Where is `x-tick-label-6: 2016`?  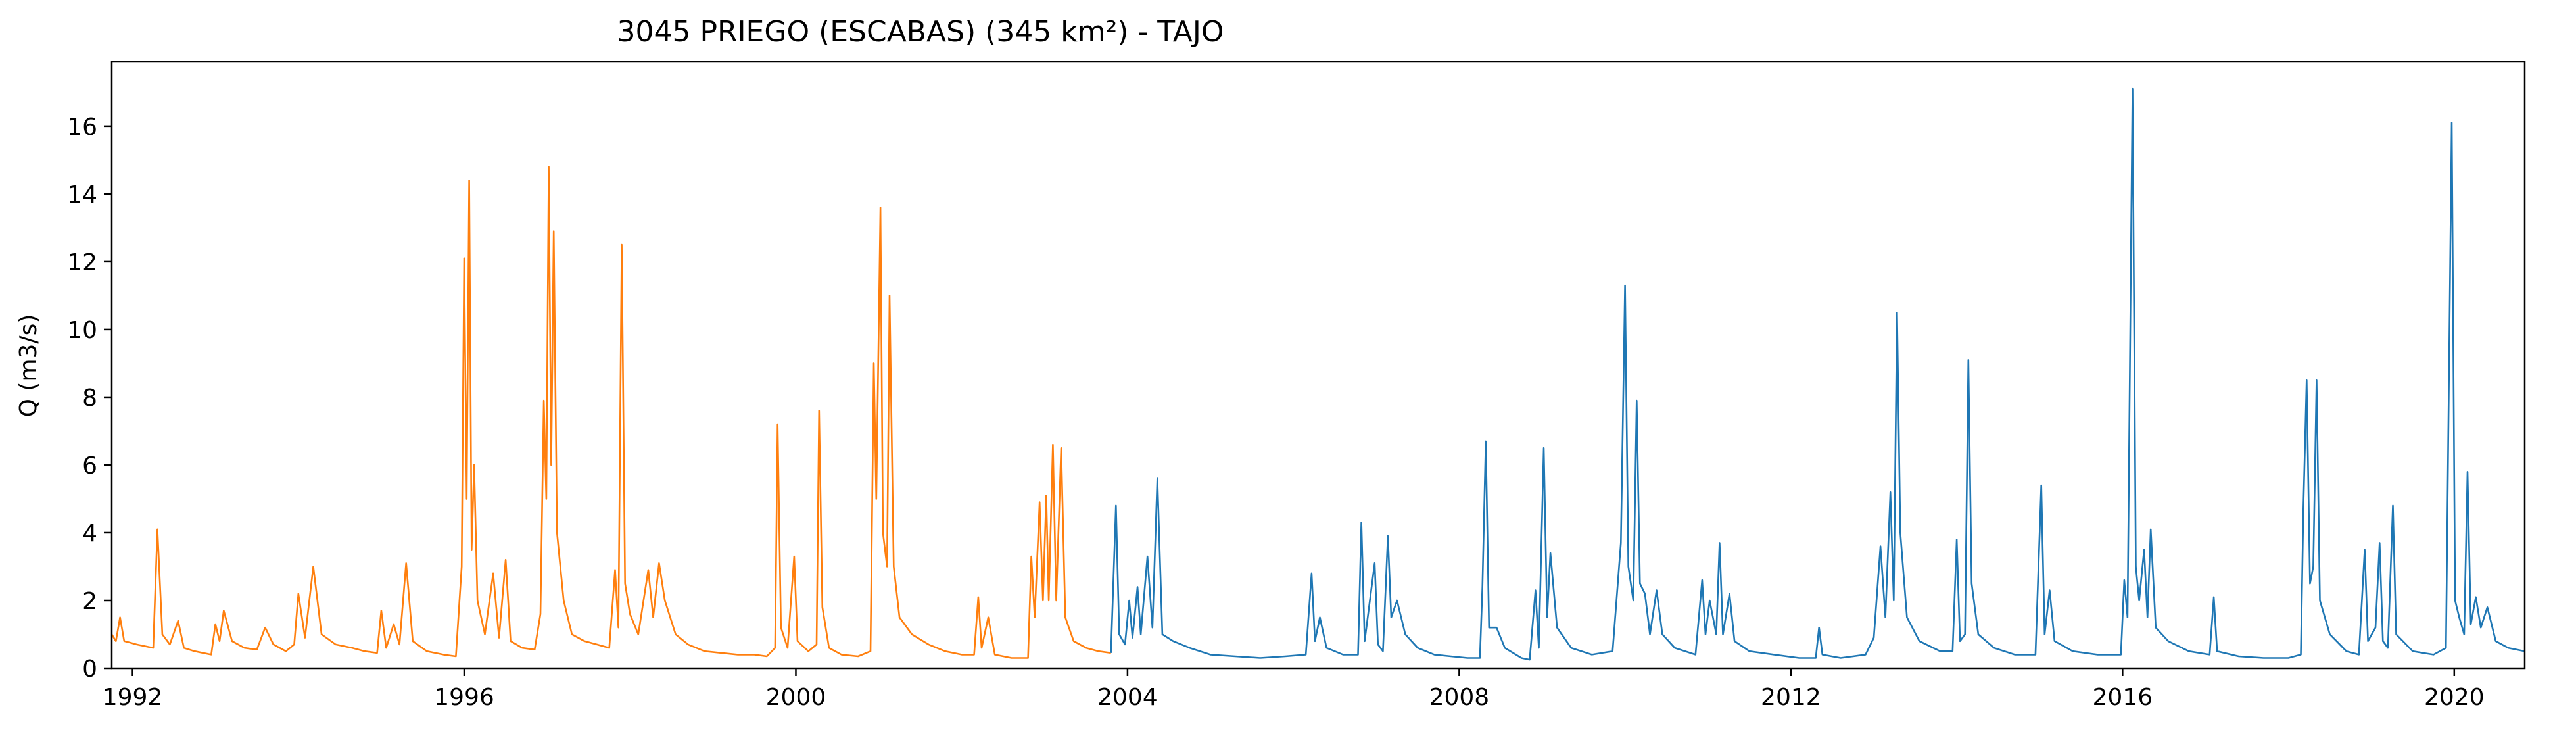
x-tick-label-6: 2016 is located at coordinates (2123, 697).